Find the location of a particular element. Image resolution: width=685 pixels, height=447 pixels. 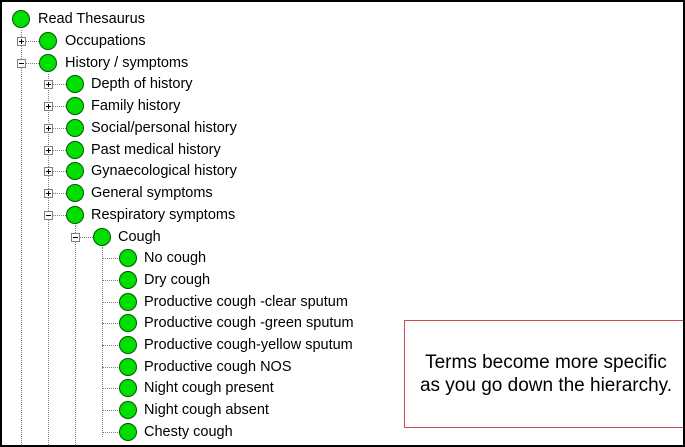

node-label: Social/personal history is located at coordinates (164, 128).